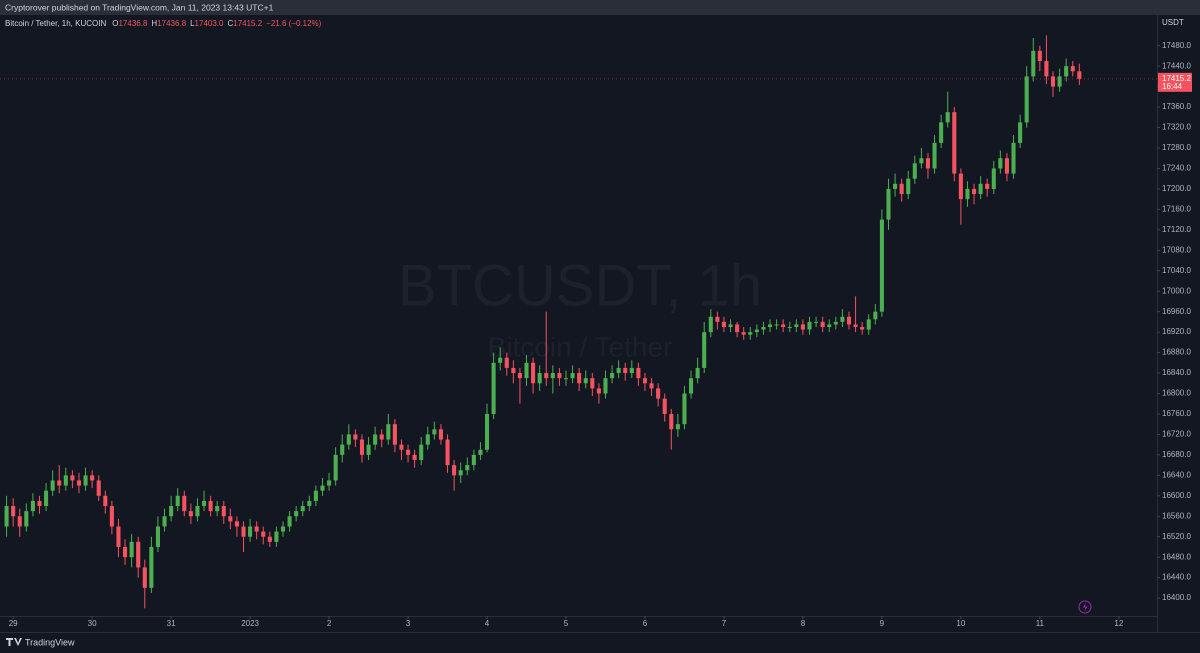 This screenshot has width=1200, height=653. Describe the element at coordinates (1176, 454) in the screenshot. I see `y-tick-label: 16680.0` at that location.